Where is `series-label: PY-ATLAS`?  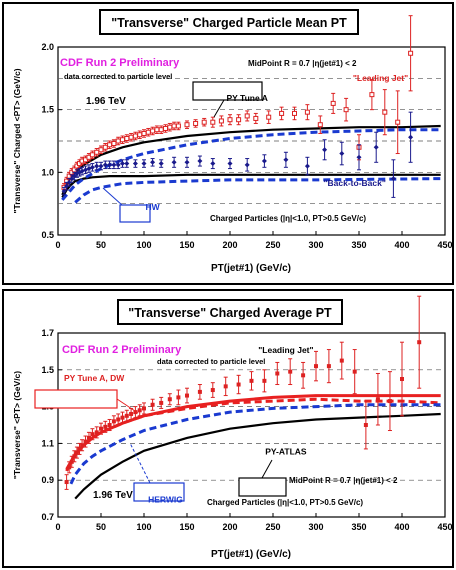
series-label: PY-ATLAS is located at coordinates (286, 451).